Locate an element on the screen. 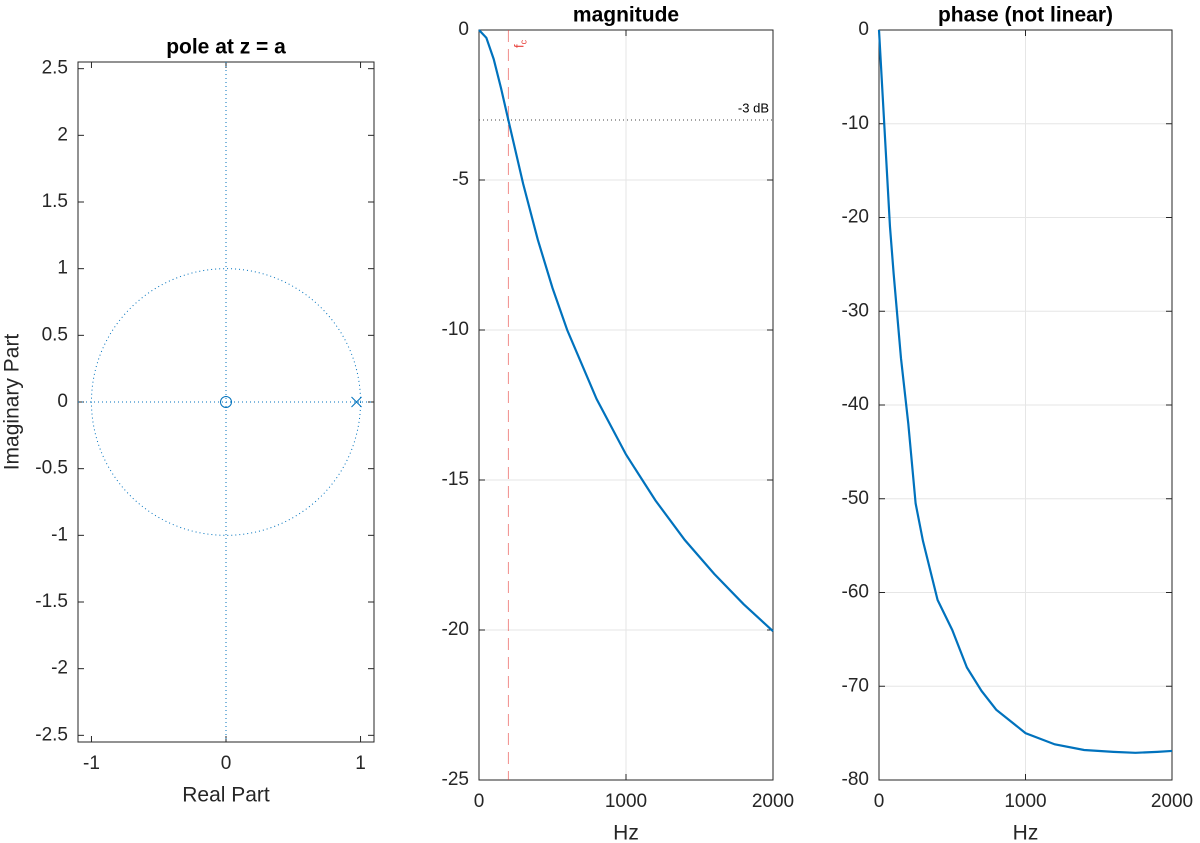  y-tick-label: -2.5 is located at coordinates (51, 734).